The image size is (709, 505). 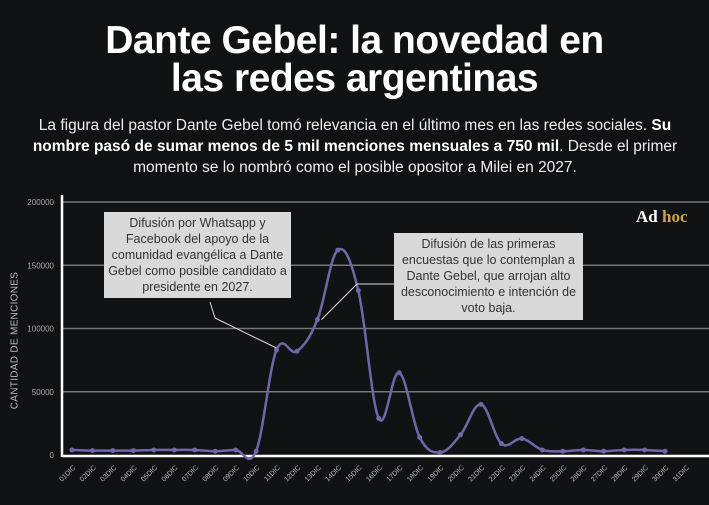 What do you see at coordinates (67, 473) in the screenshot?
I see `x-tick-label: 01DIC` at bounding box center [67, 473].